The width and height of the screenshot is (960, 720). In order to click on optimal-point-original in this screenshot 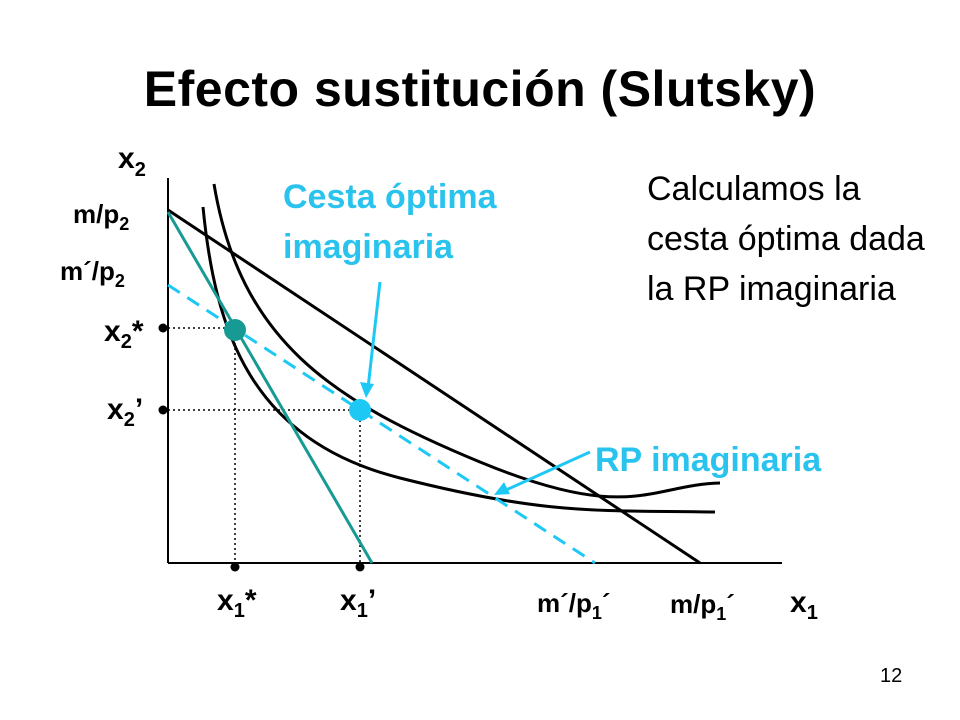, I will do `click(235, 330)`.